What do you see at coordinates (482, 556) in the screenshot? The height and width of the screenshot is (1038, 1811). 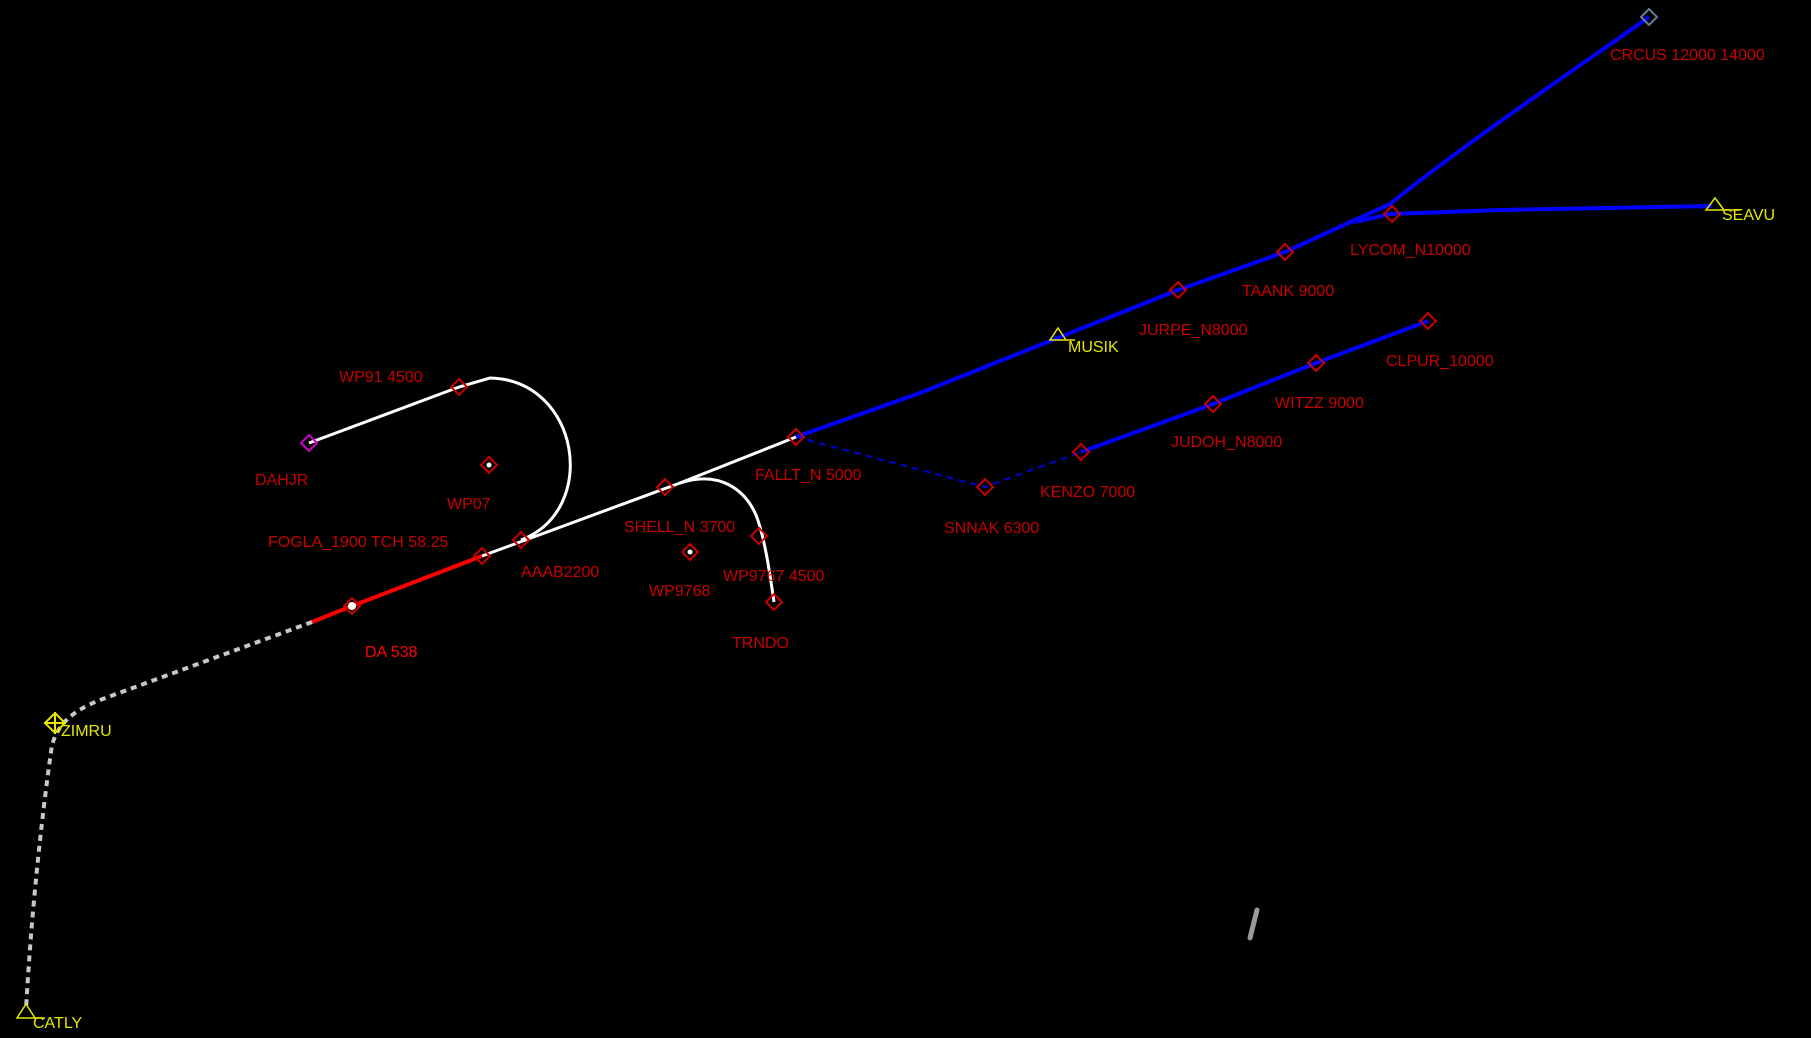 I see `waypoint-fogla-icon` at bounding box center [482, 556].